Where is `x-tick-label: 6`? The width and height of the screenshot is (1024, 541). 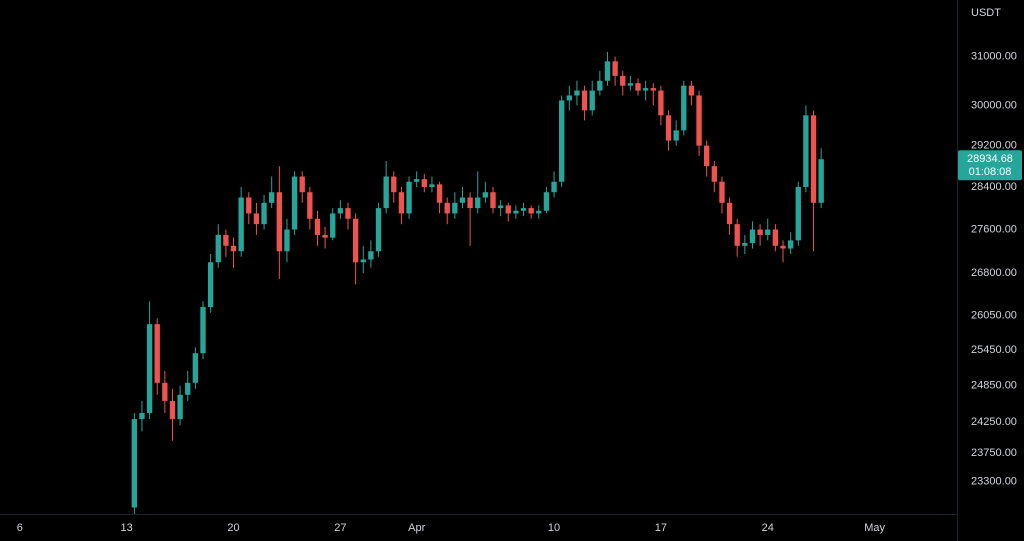 x-tick-label: 6 is located at coordinates (20, 528).